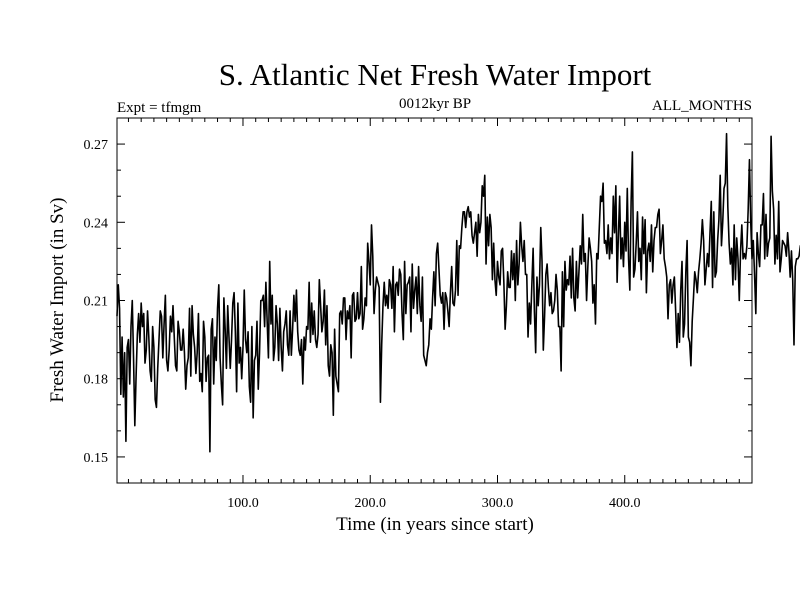 The image size is (800, 600). I want to click on y-tick-label: 0.27, so click(96, 145).